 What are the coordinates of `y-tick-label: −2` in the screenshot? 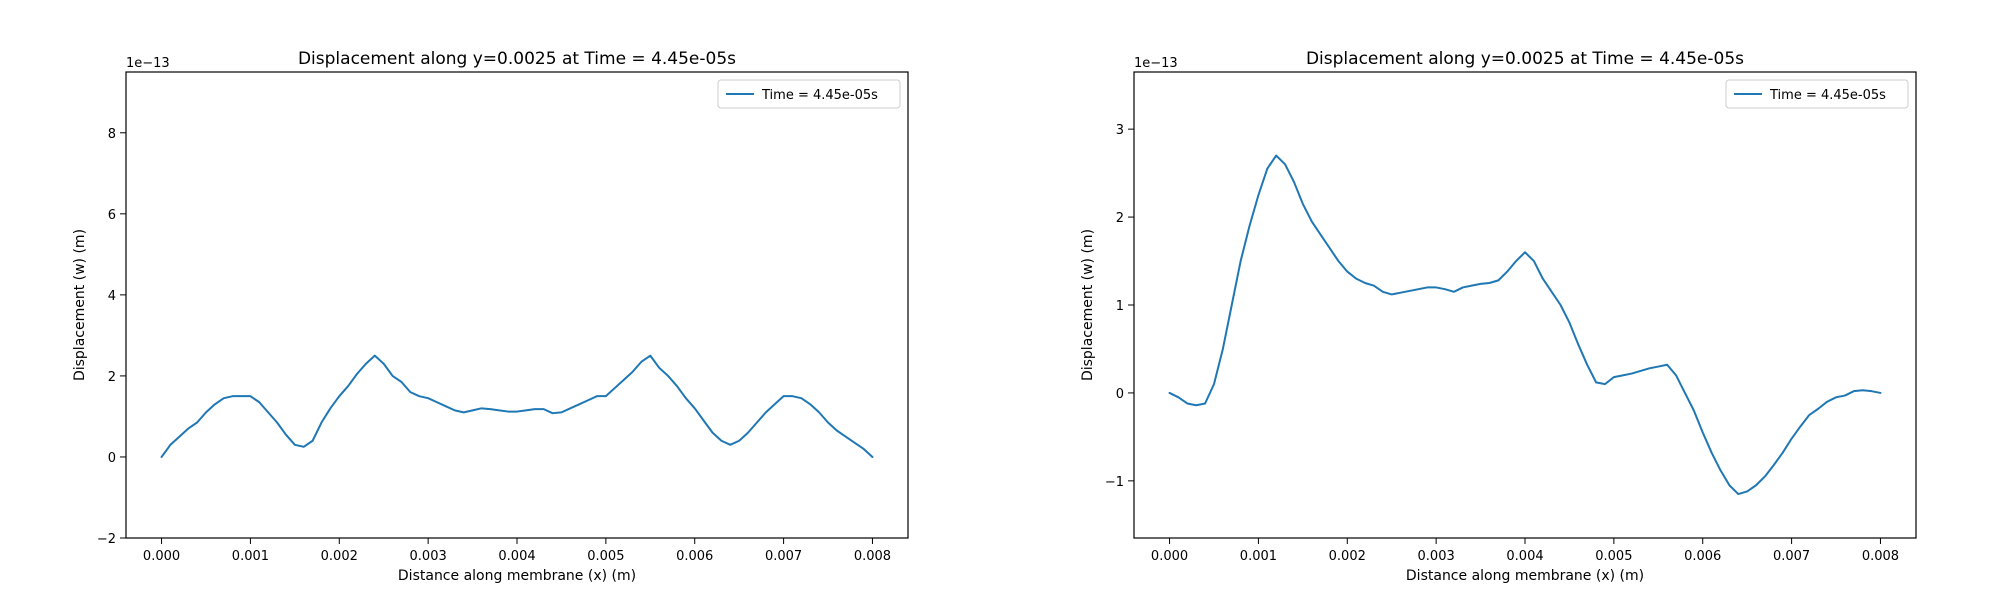 It's located at (106, 539).